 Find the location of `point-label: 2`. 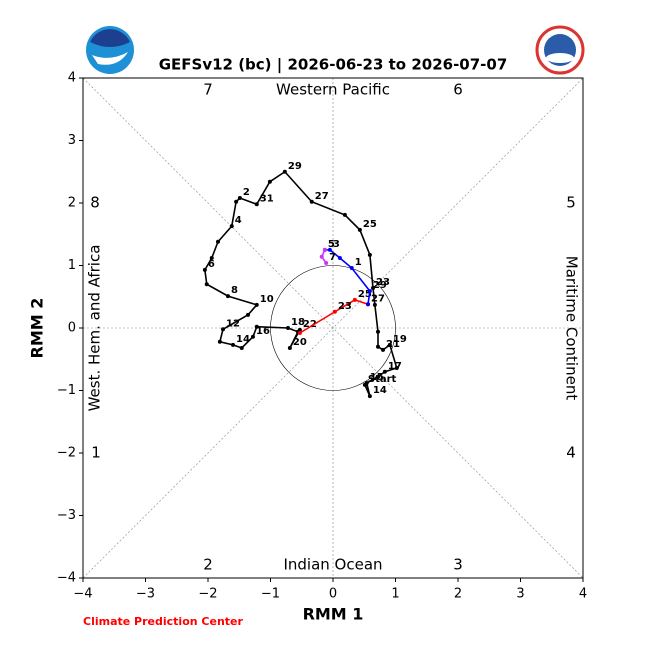

point-label: 2 is located at coordinates (246, 192).